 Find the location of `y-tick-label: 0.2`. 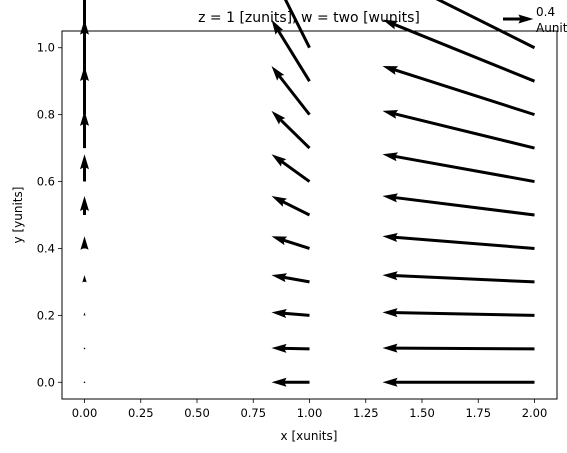

y-tick-label: 0.2 is located at coordinates (46, 315).